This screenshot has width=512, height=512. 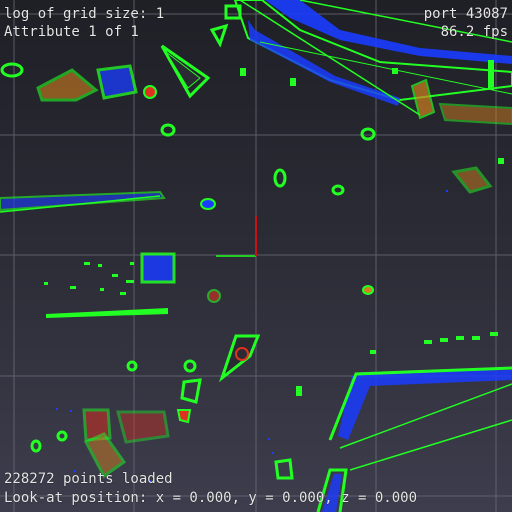 I want to click on beam-left, so click(x=108, y=201).